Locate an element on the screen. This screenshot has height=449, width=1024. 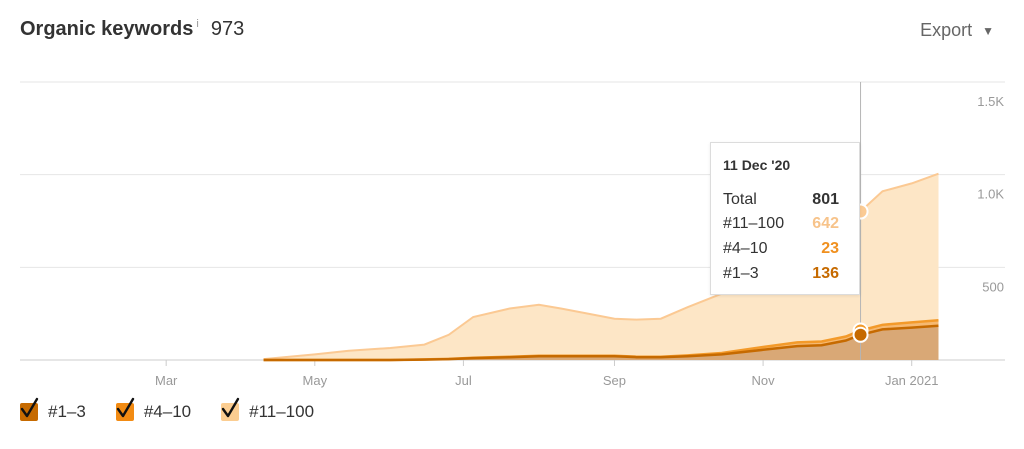
y-tick-label: 1.5K is located at coordinates (990, 101).